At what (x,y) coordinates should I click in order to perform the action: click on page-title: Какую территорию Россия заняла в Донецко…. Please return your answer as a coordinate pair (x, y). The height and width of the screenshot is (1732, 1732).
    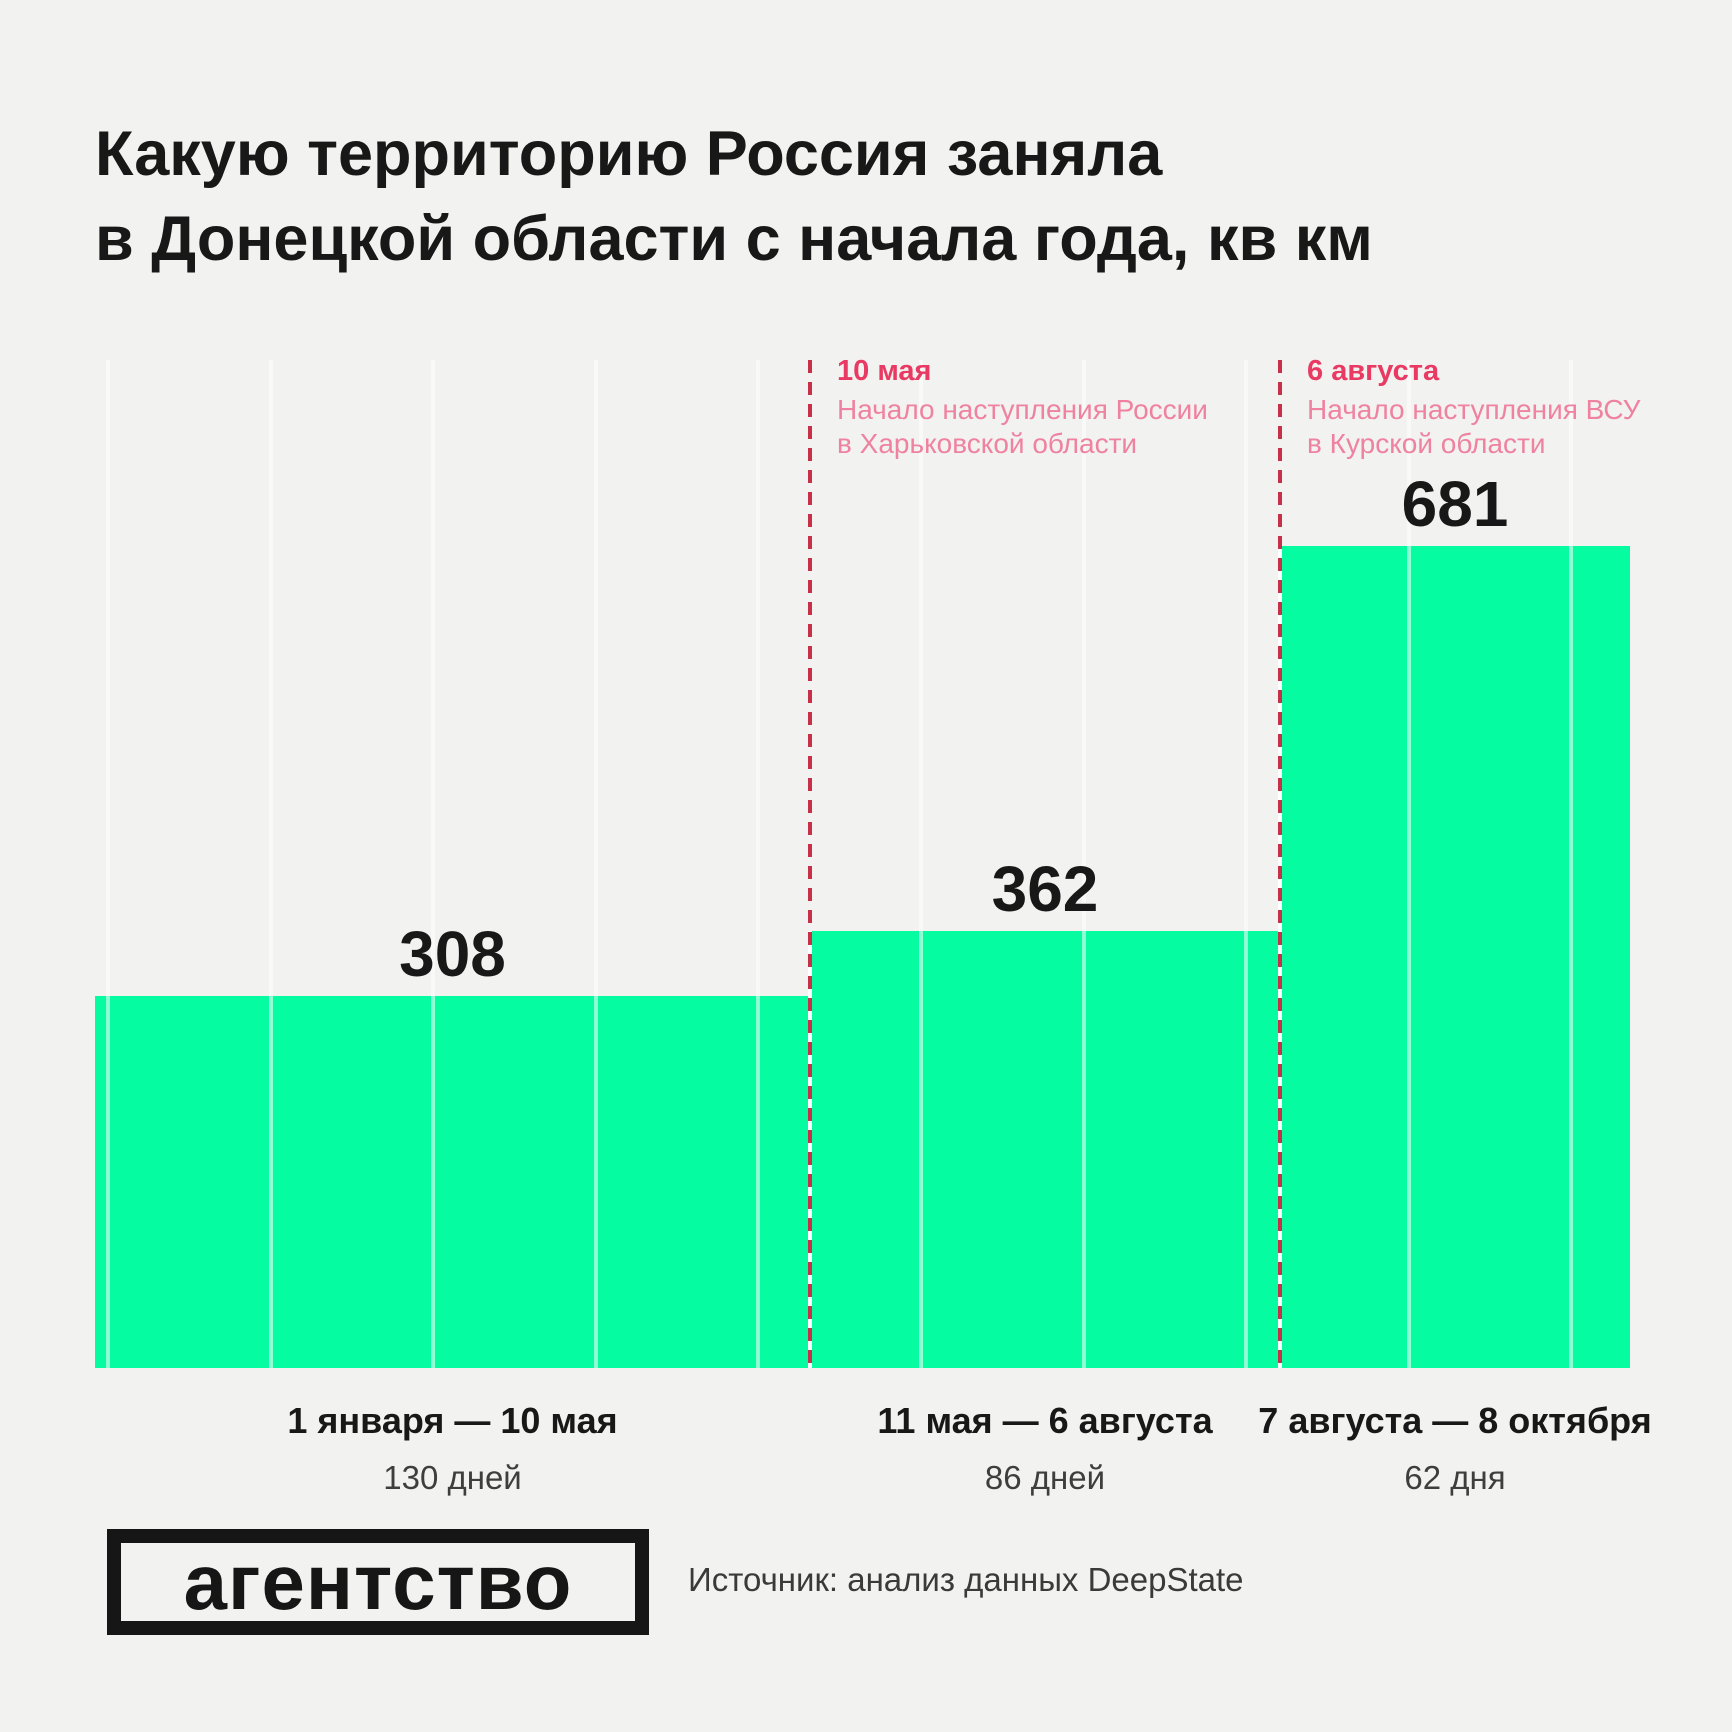
    Looking at the image, I should click on (734, 197).